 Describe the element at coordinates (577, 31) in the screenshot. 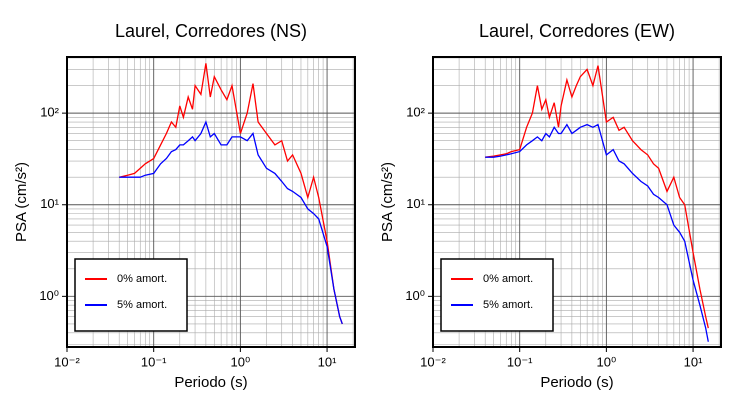

I see `chart-title: Laurel, Corredores (EW)` at that location.